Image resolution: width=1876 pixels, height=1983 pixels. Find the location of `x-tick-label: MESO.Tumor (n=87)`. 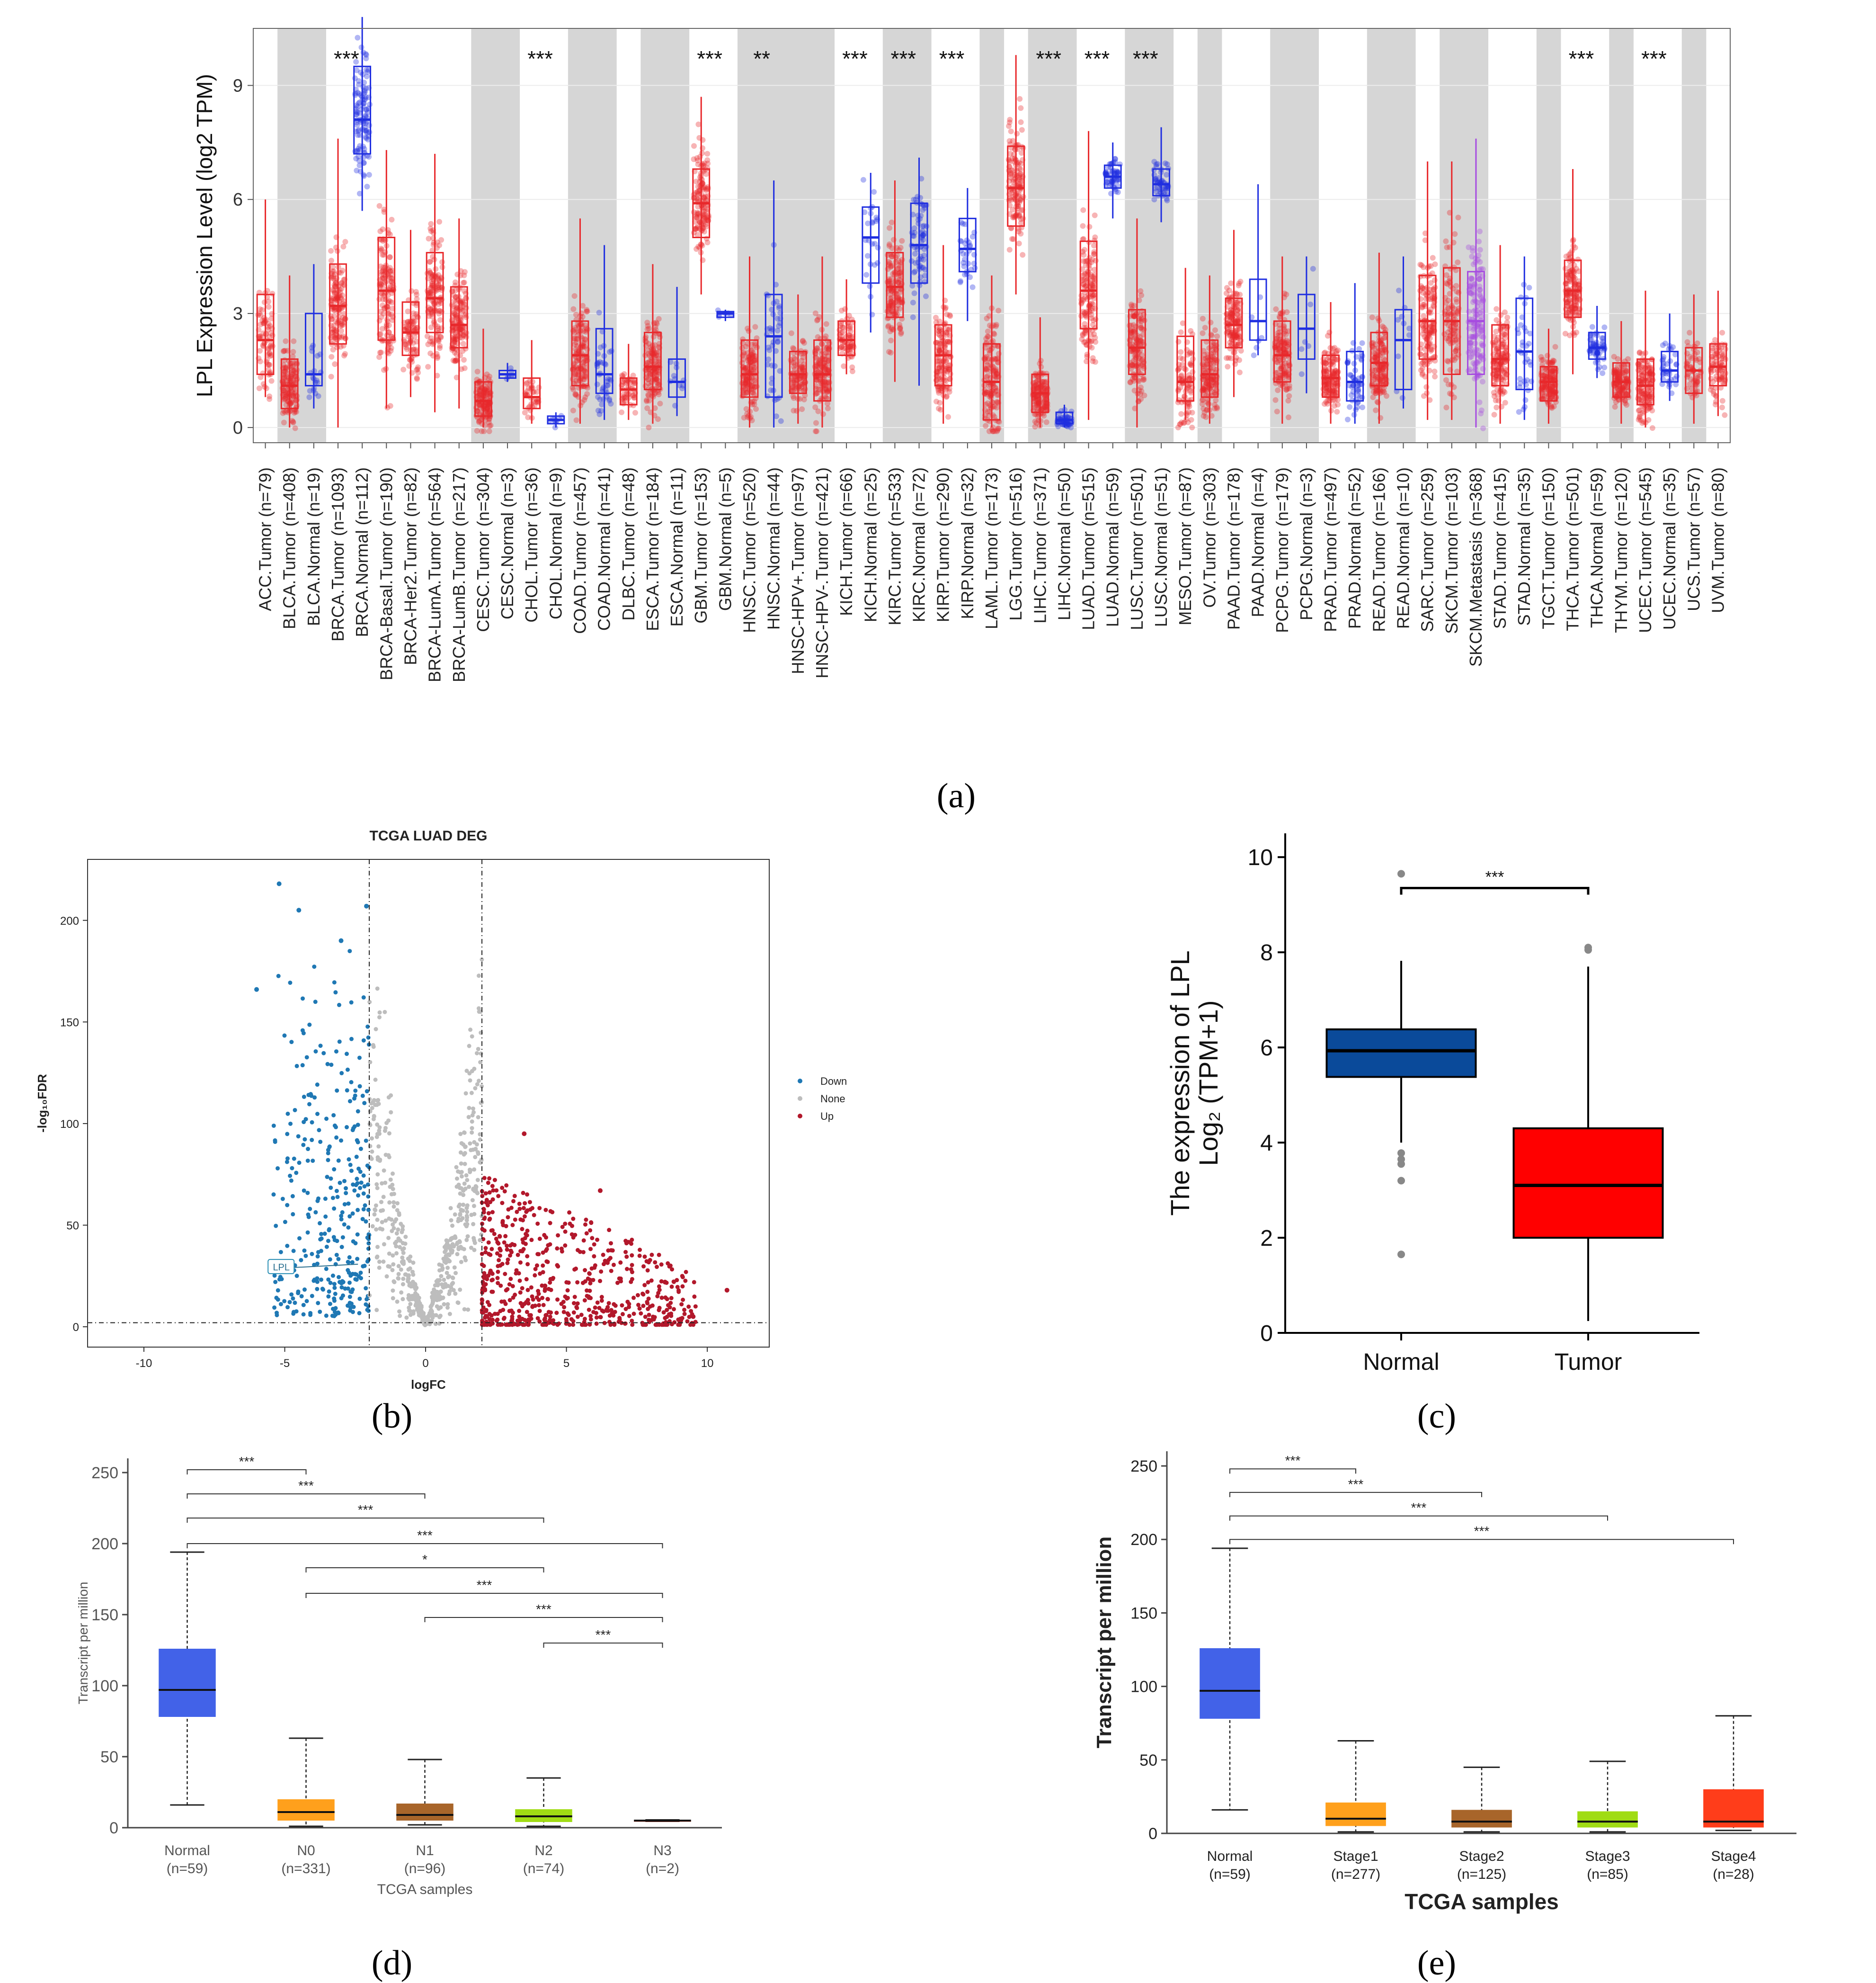

x-tick-label: MESO.Tumor (n=87) is located at coordinates (1185, 546).